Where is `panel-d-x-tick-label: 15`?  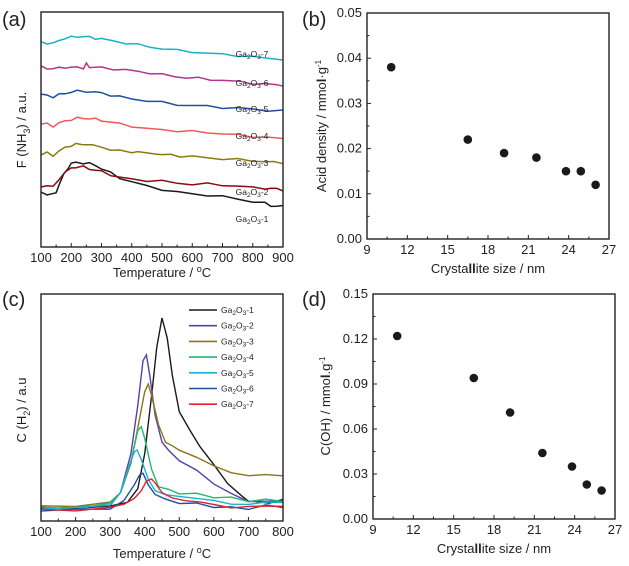 panel-d-x-tick-label: 15 is located at coordinates (453, 529).